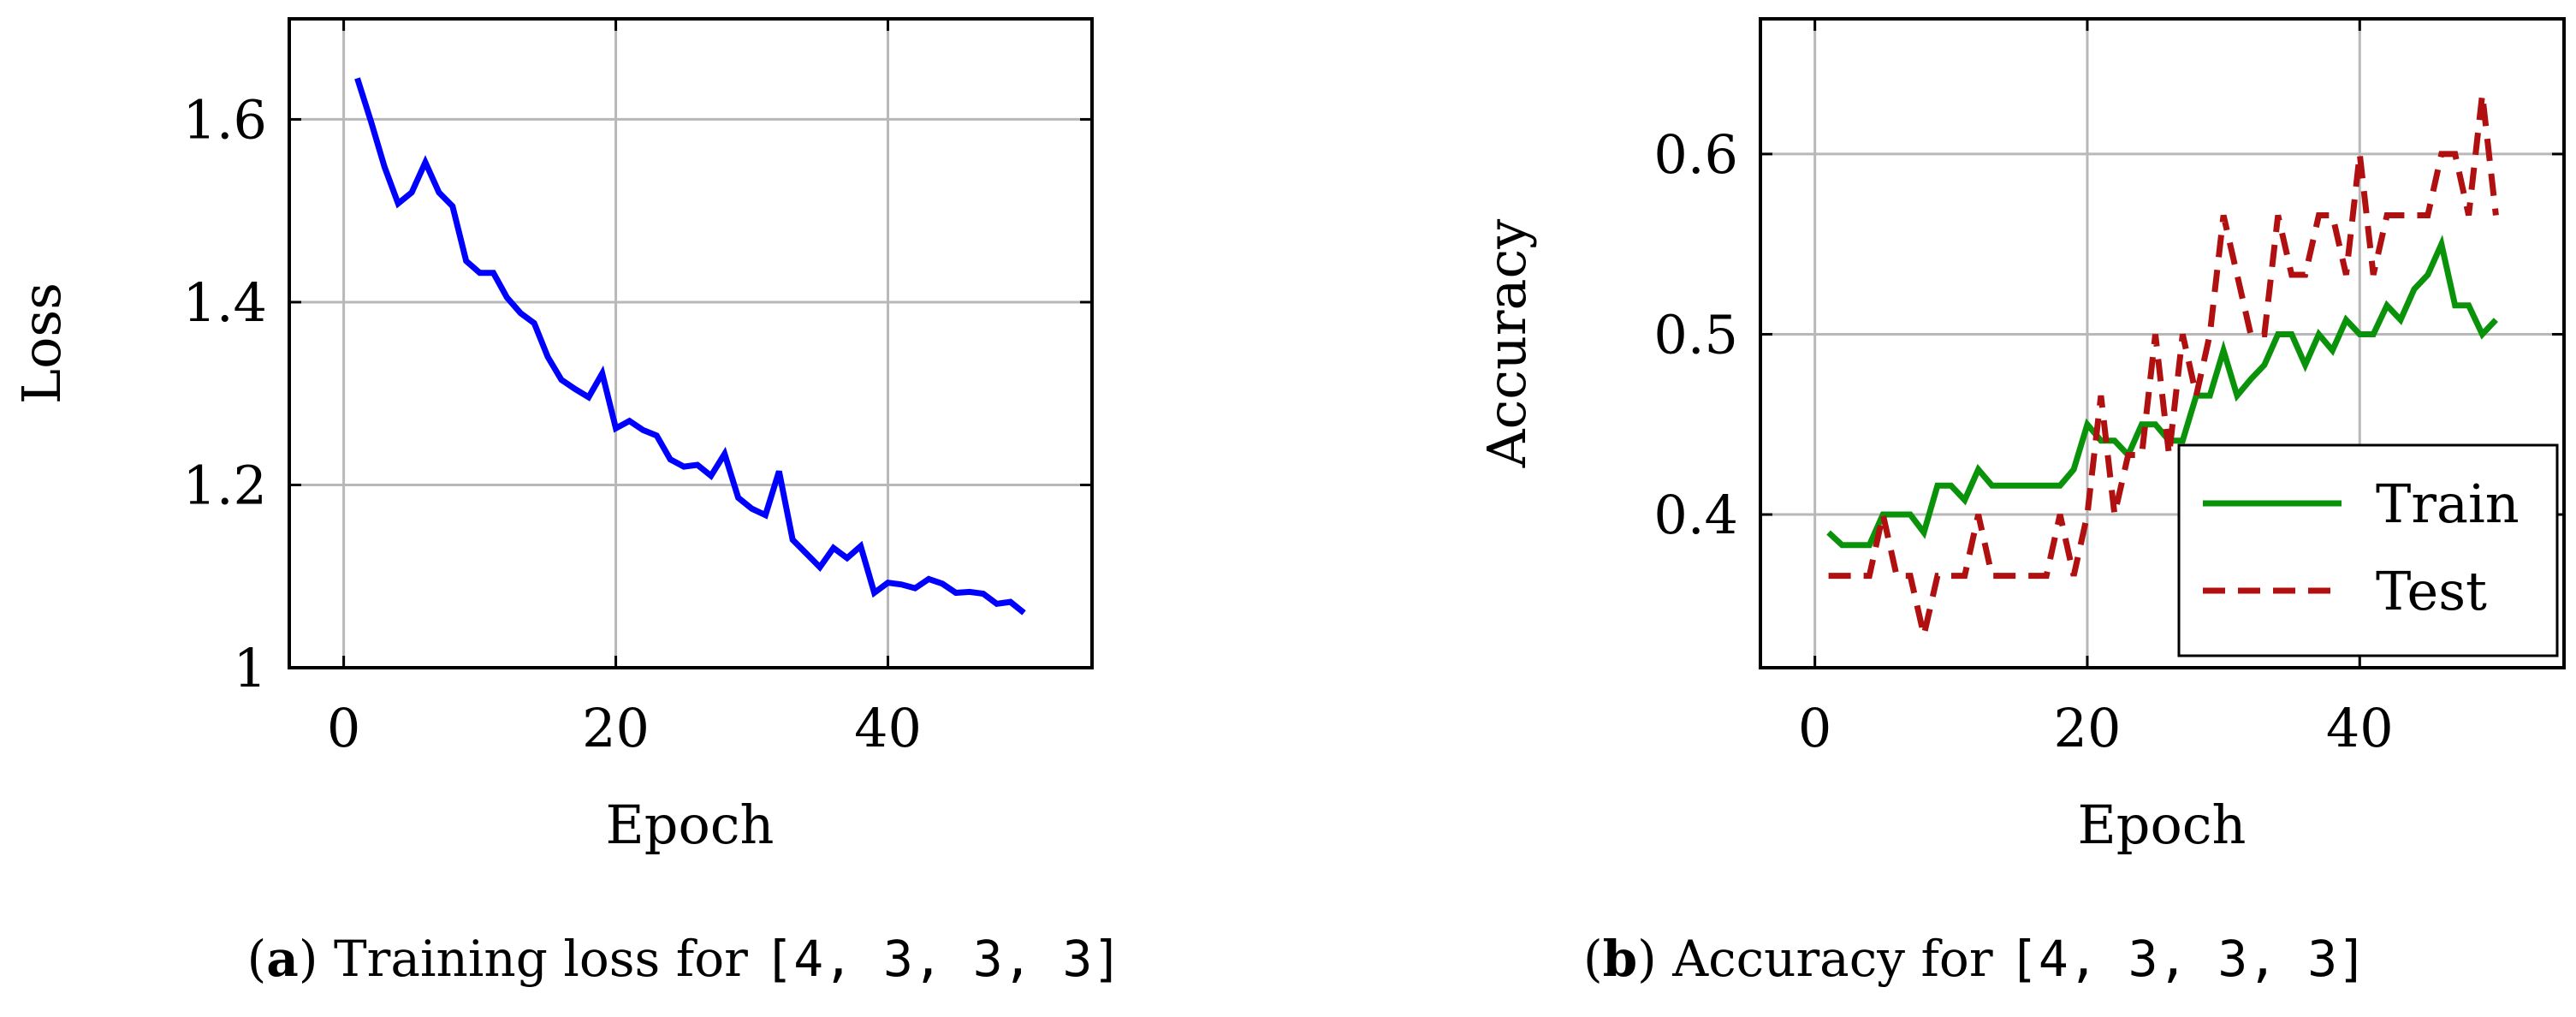 This screenshot has width=2576, height=1017. What do you see at coordinates (1593, 959) in the screenshot?
I see `caption-b-open: (` at bounding box center [1593, 959].